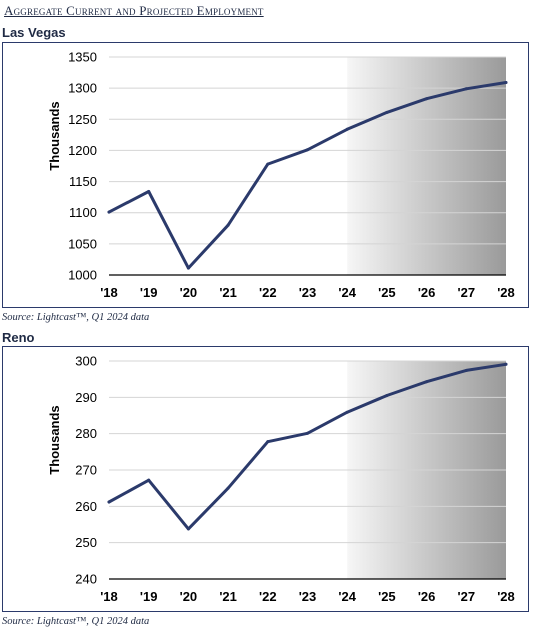  I want to click on y-tick-label: 1200, so click(82, 150).